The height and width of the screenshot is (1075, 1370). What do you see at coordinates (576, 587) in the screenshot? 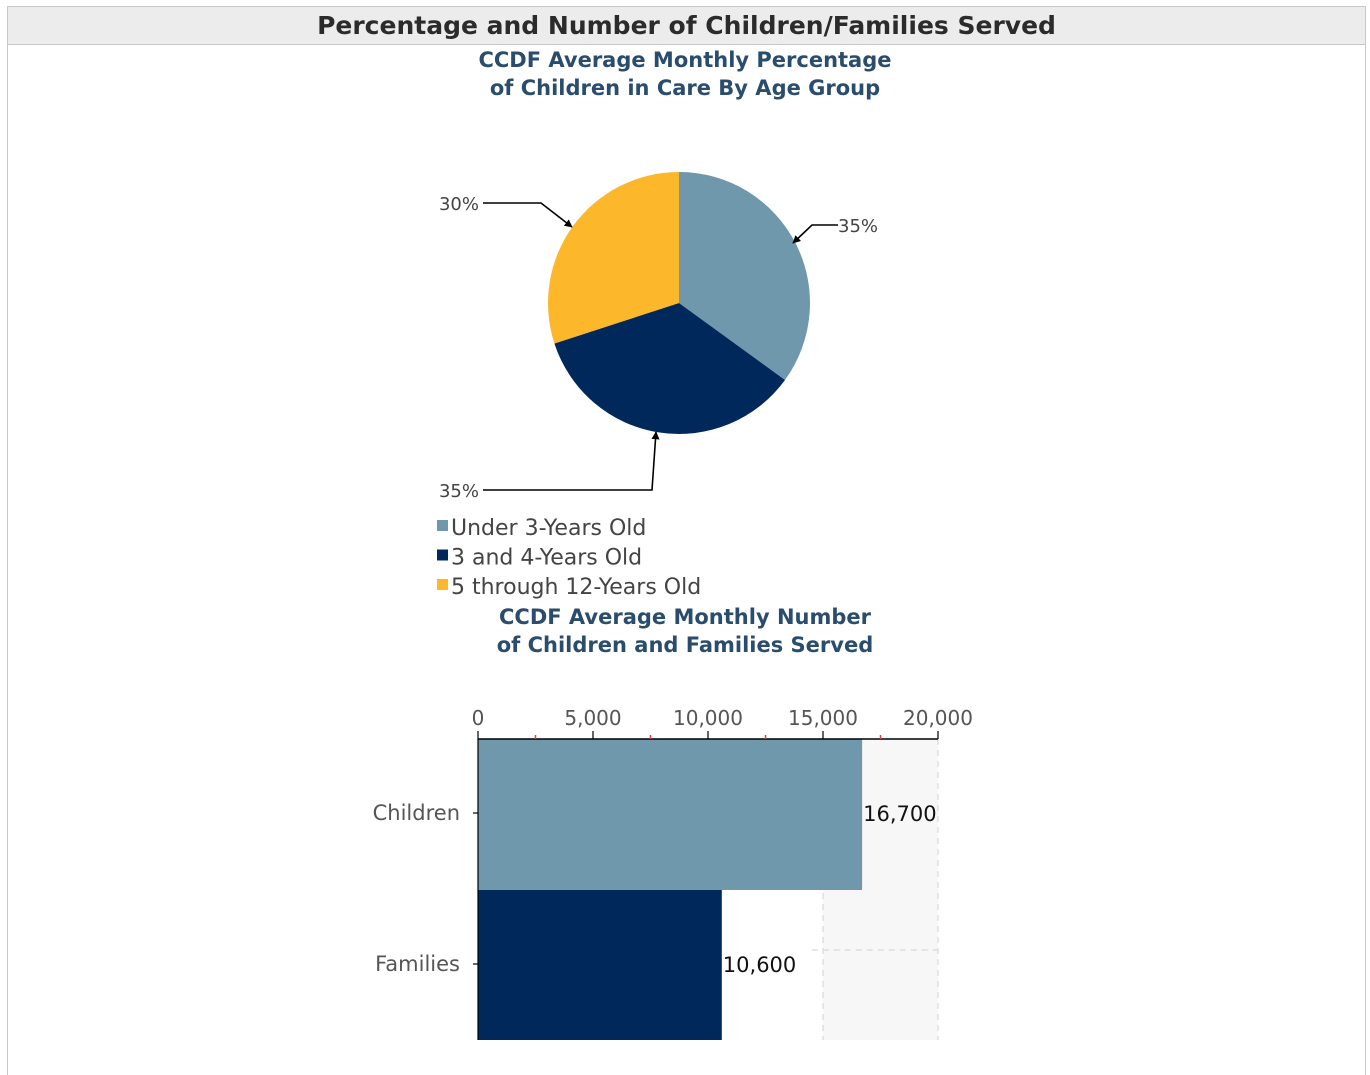
I see `legend-label-3: 5 through 12-Years Old` at bounding box center [576, 587].